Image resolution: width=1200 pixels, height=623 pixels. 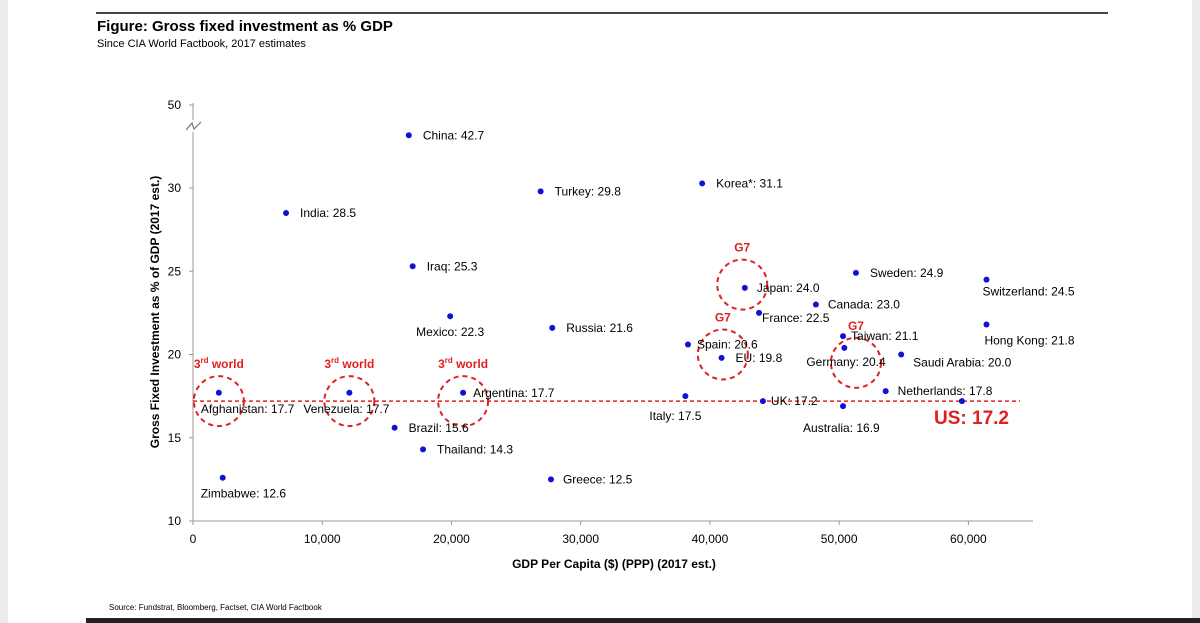 I want to click on data-point-label: India: 28.5, so click(x=328, y=213).